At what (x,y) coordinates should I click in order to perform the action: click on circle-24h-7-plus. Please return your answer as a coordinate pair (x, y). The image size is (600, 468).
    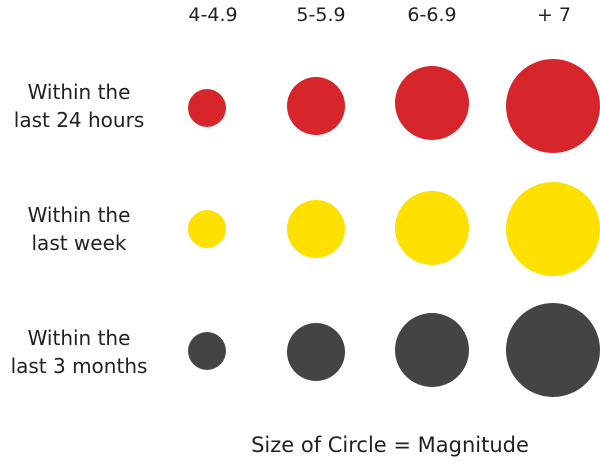
    Looking at the image, I should click on (553, 106).